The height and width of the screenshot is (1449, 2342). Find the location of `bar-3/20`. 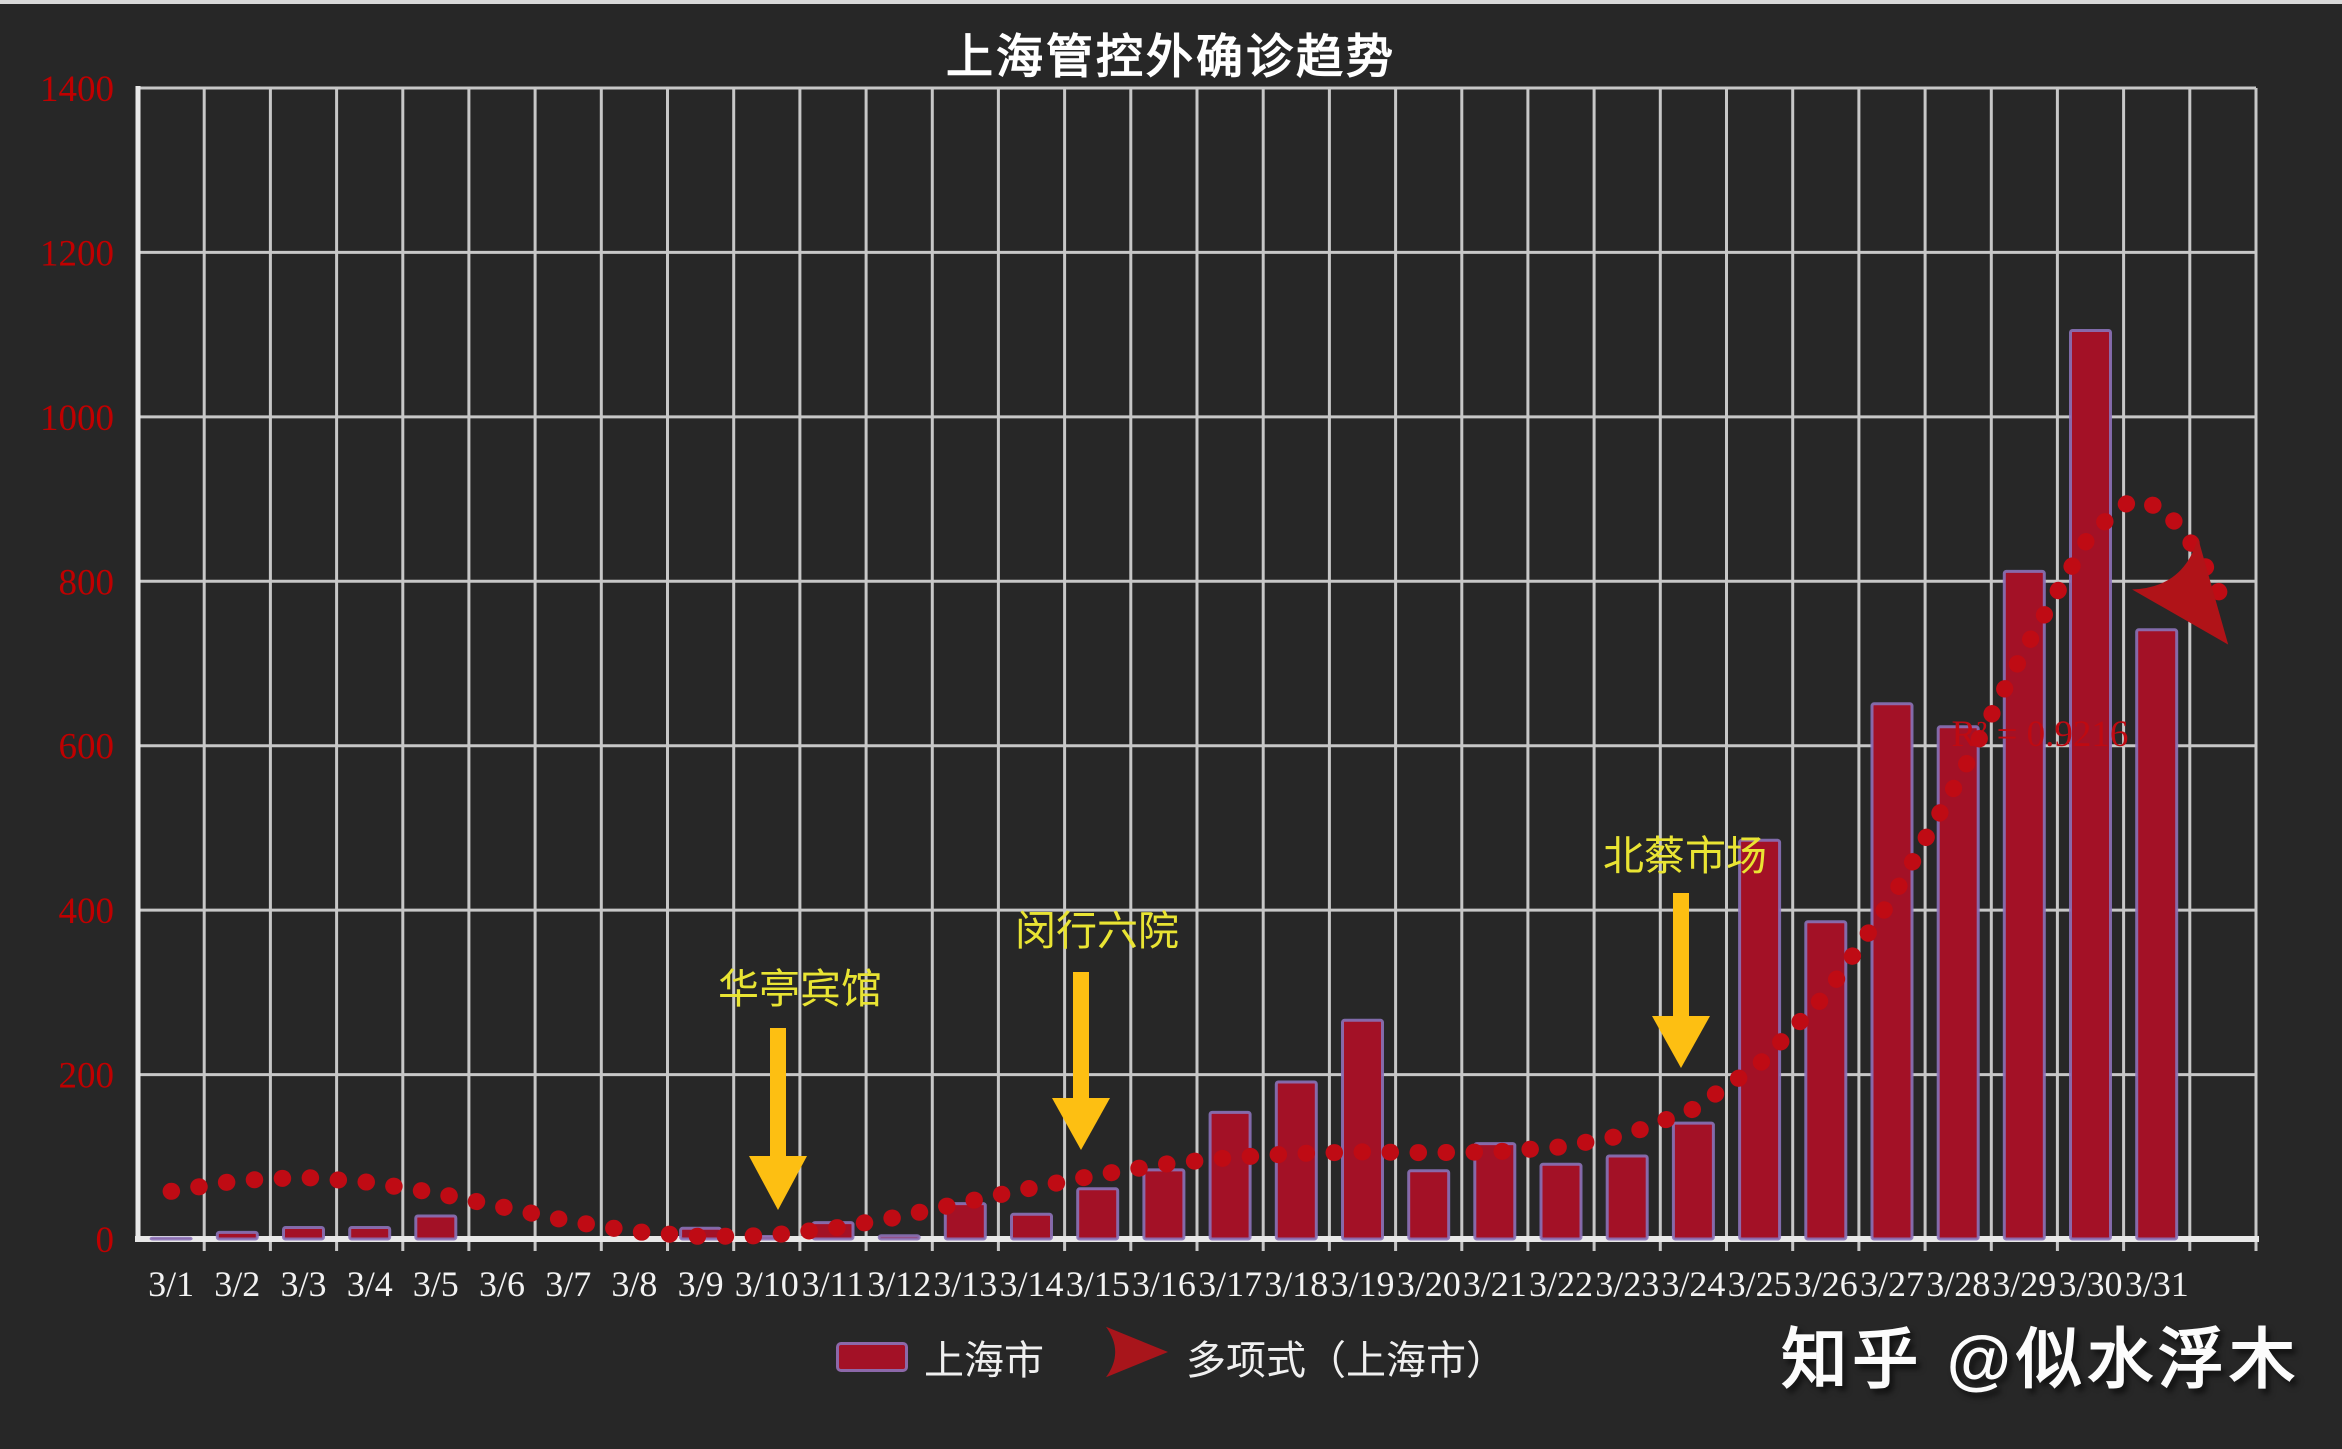

bar-3/20 is located at coordinates (1429, 1205).